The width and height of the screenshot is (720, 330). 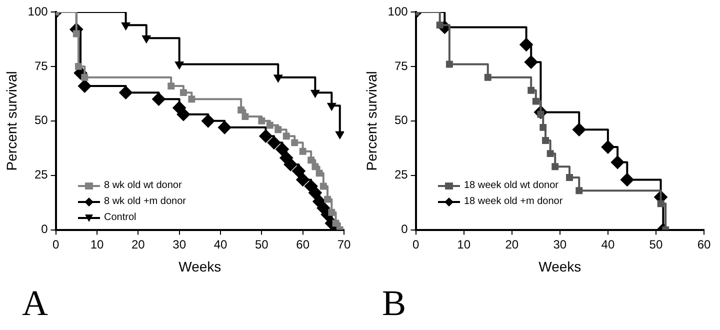 What do you see at coordinates (143, 186) in the screenshot?
I see `legend-label: 8 wk old wt donor` at bounding box center [143, 186].